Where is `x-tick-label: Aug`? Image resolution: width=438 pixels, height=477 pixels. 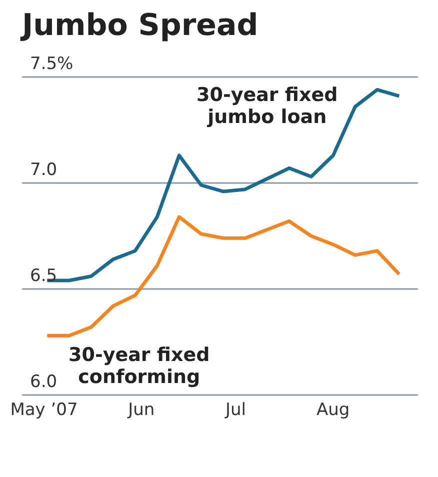
x-tick-label: Aug is located at coordinates (333, 410).